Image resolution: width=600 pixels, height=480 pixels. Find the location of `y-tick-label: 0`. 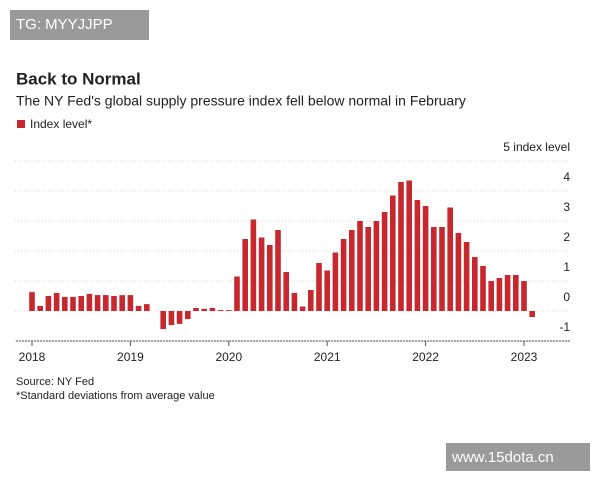

y-tick-label: 0 is located at coordinates (566, 297).